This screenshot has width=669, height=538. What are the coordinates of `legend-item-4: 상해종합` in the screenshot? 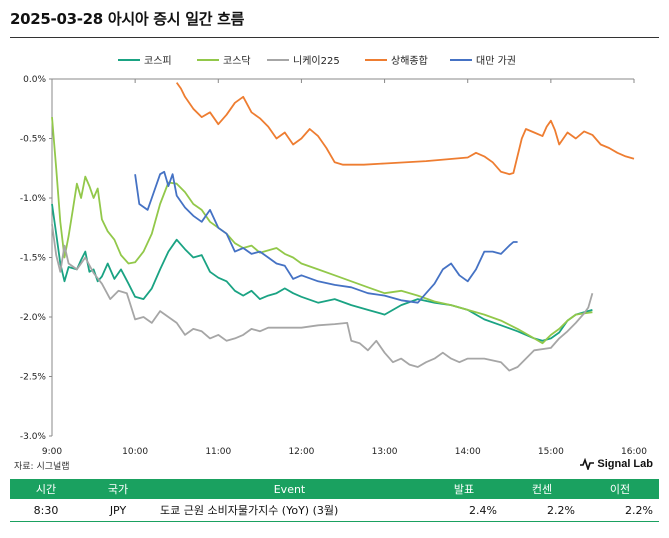 It's located at (396, 60).